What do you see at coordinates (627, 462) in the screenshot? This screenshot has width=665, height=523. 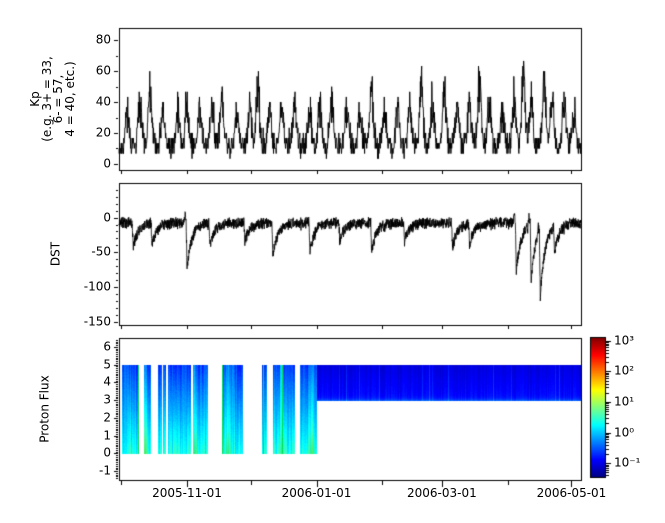 I see `colorbar-tick-label: 10⁻¹` at bounding box center [627, 462].